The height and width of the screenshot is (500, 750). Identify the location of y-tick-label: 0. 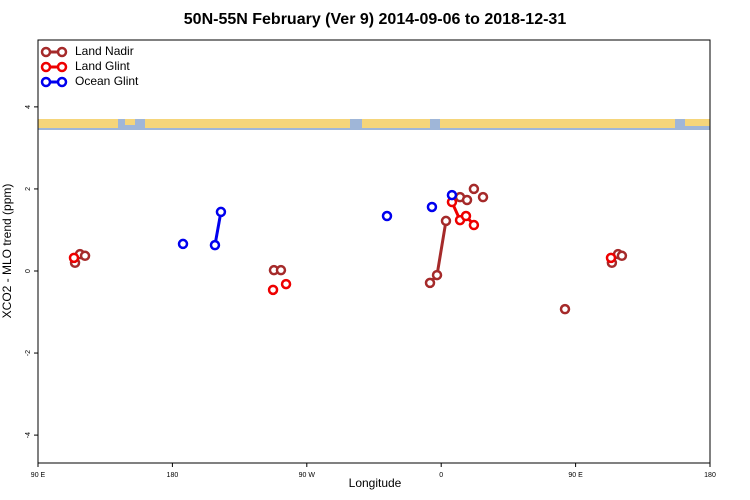
(28, 271).